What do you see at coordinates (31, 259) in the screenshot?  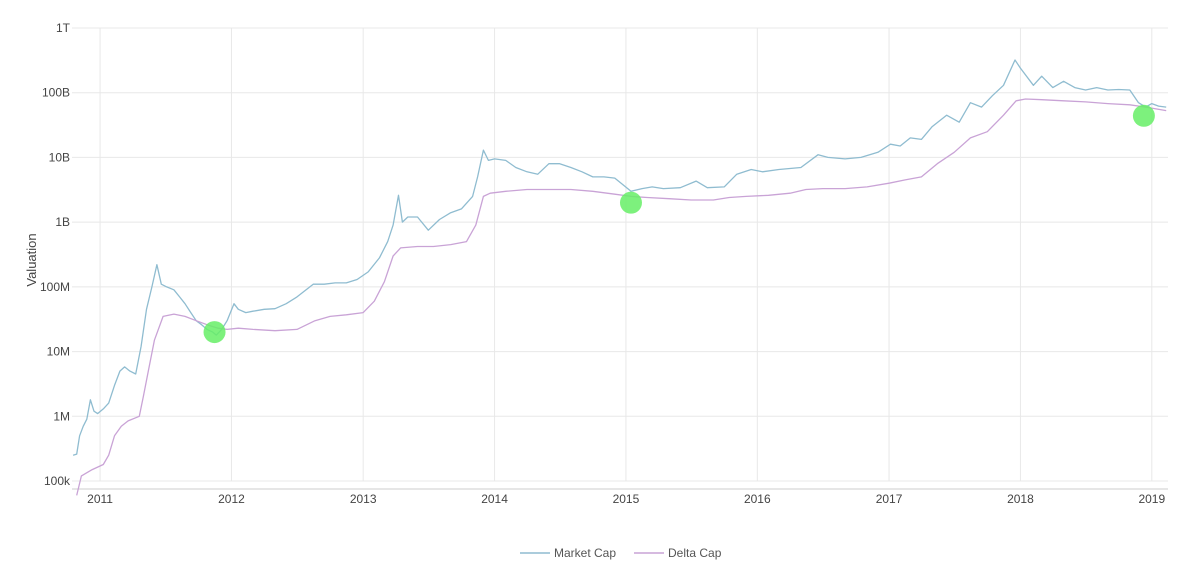 I see `y-axis-label: Valuation` at bounding box center [31, 259].